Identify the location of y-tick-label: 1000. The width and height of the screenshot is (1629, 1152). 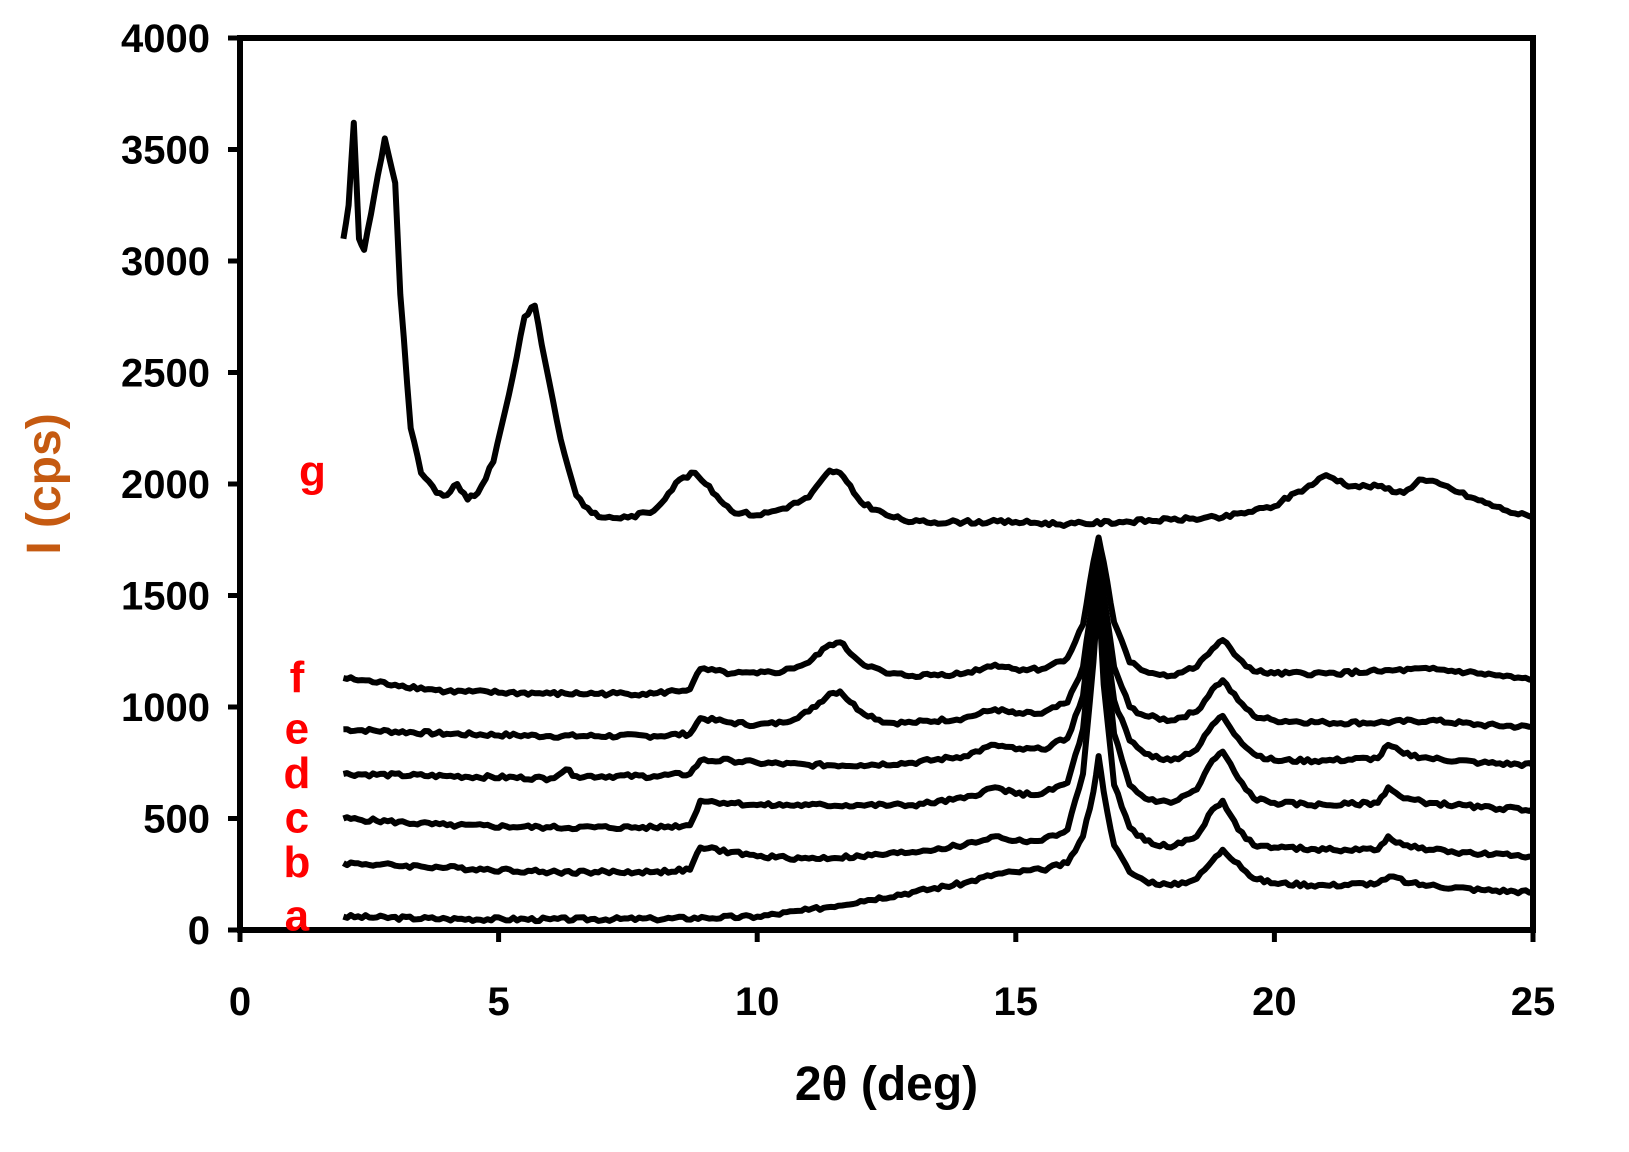
(165, 708).